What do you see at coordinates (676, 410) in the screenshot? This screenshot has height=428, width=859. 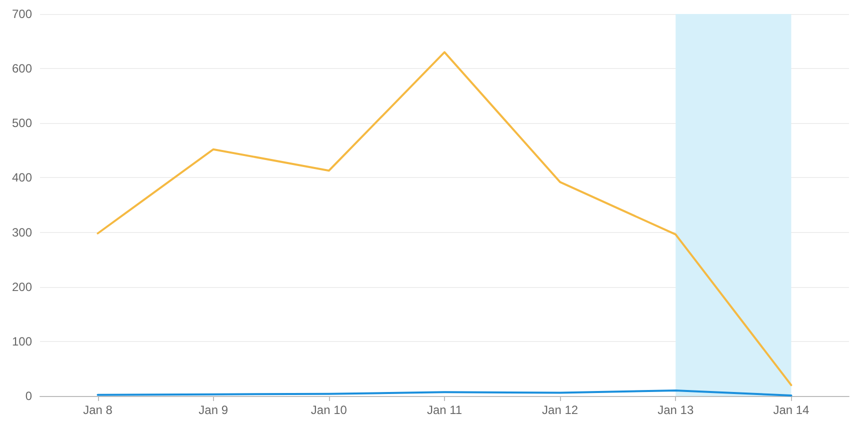 I see `x-tick-label: Jan 13` at bounding box center [676, 410].